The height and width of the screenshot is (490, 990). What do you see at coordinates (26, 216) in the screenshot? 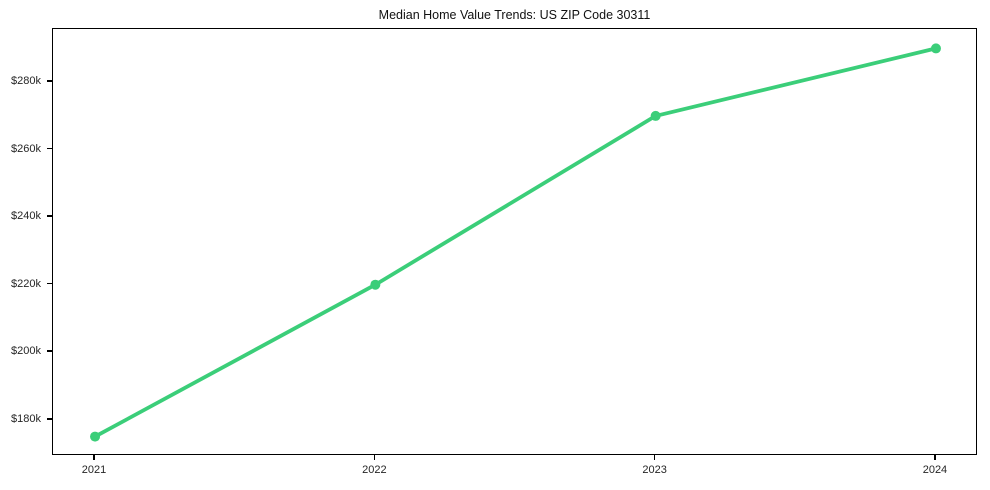
I see `y-tick-label: $240k` at bounding box center [26, 216].